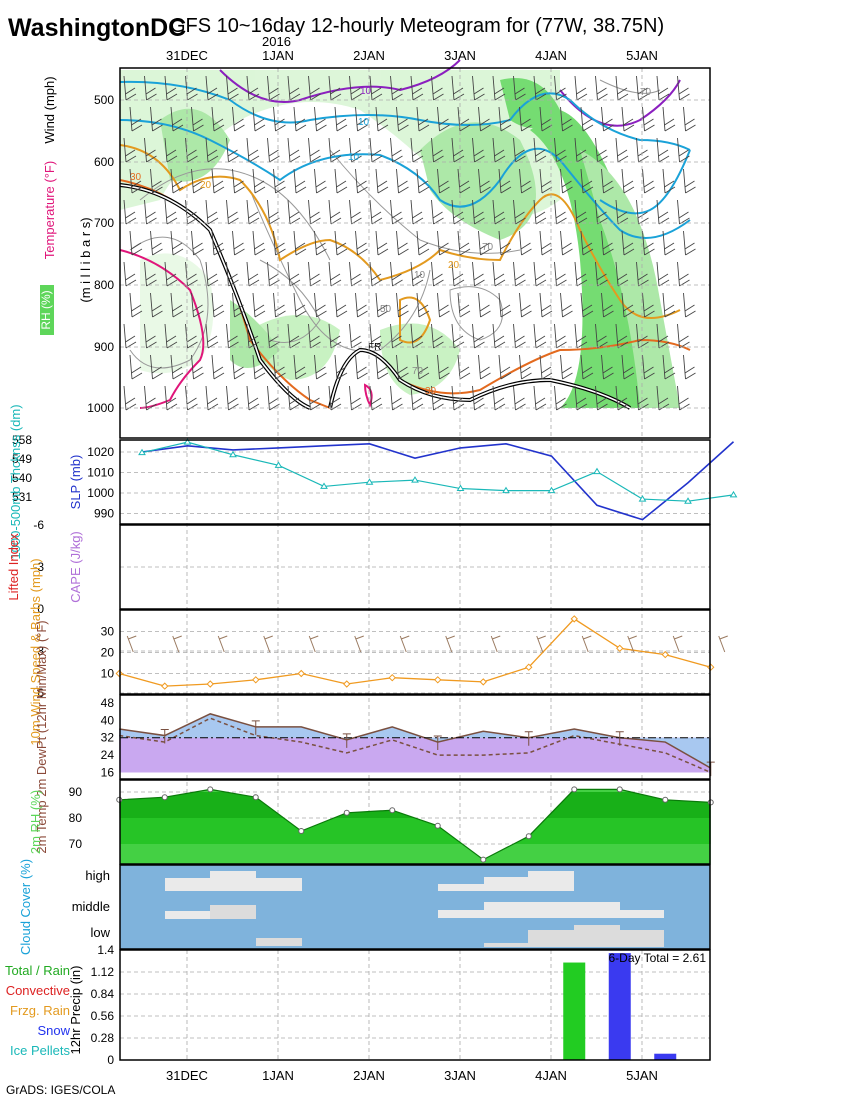  Describe the element at coordinates (49, 210) in the screenshot. I see `temperature-axis-label: Temperature (°F)` at that location.